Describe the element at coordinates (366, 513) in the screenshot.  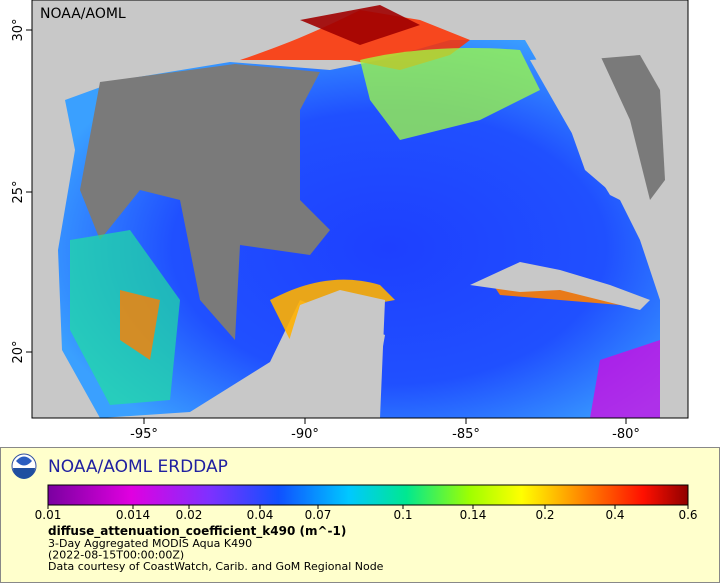
I see `colorbar-ticks: 0.01 0.014 0.02 0.04 0.07 0.1 0.14 0.2 0.4 0.6` at that location.